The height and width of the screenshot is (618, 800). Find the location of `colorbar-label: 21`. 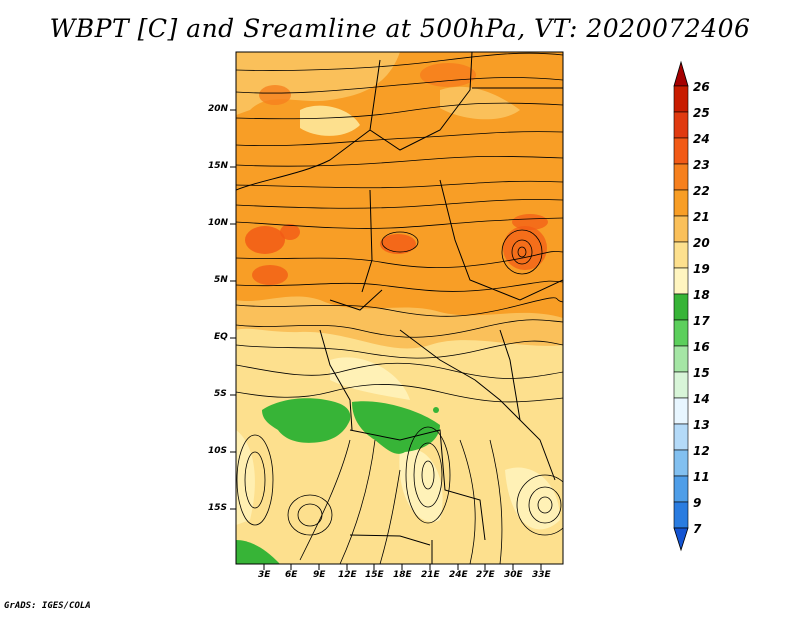

colorbar-label: 21 is located at coordinates (701, 217).